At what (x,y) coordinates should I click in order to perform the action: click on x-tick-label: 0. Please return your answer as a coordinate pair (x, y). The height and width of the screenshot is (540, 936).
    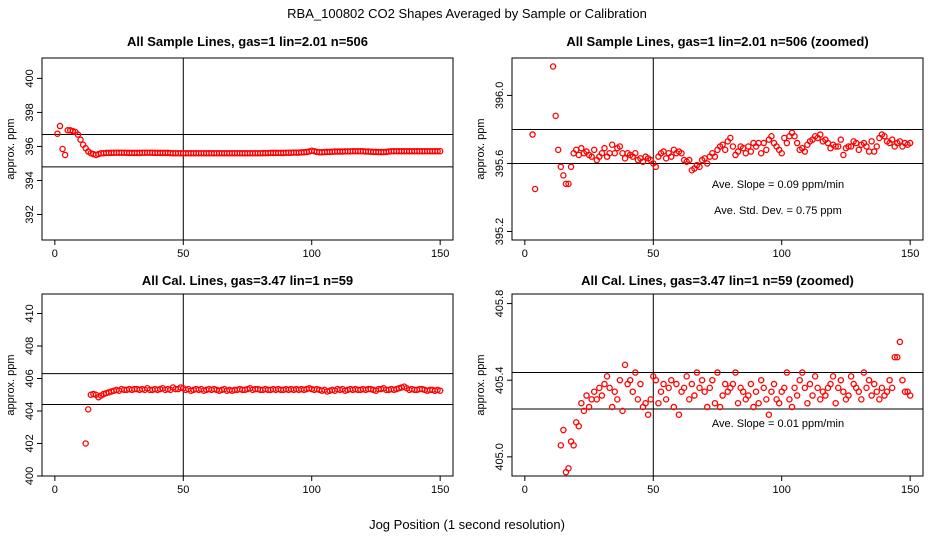
    Looking at the image, I should click on (55, 490).